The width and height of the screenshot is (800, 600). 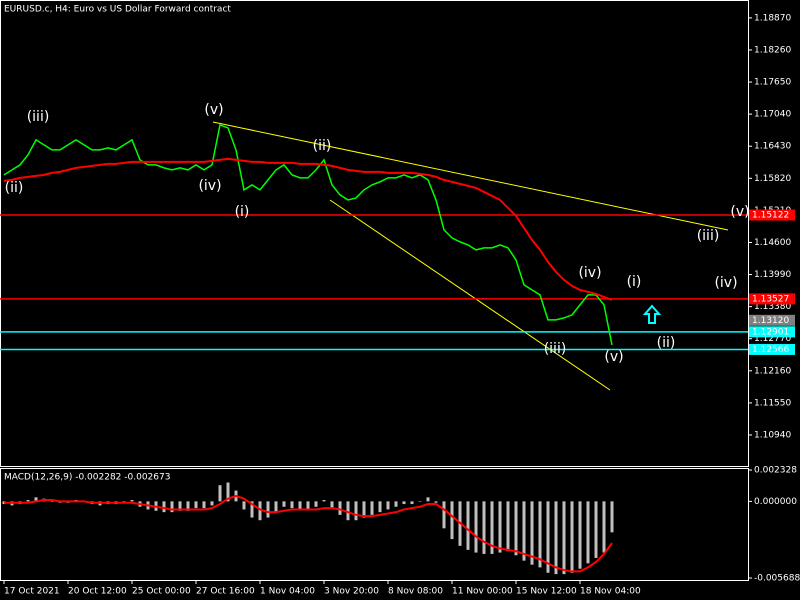 I want to click on price-level-label: 1.13527, so click(x=770, y=299).